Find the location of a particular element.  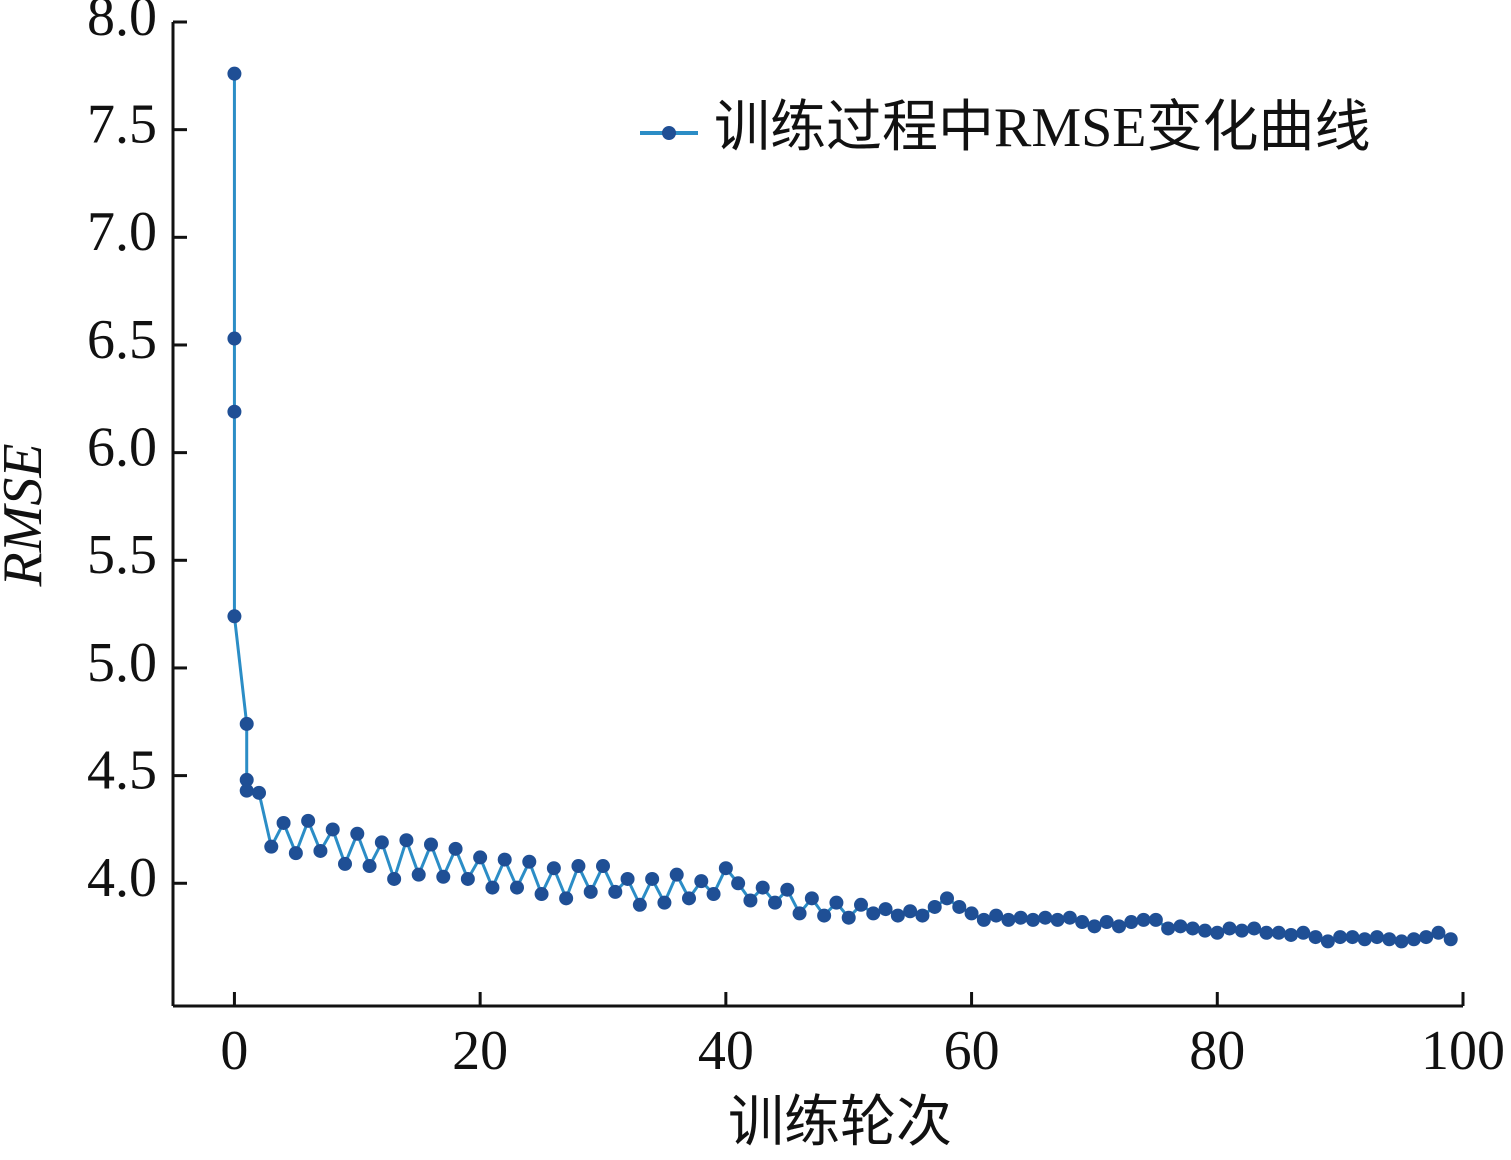

y-tick-label: 4.0 is located at coordinates (122, 878).